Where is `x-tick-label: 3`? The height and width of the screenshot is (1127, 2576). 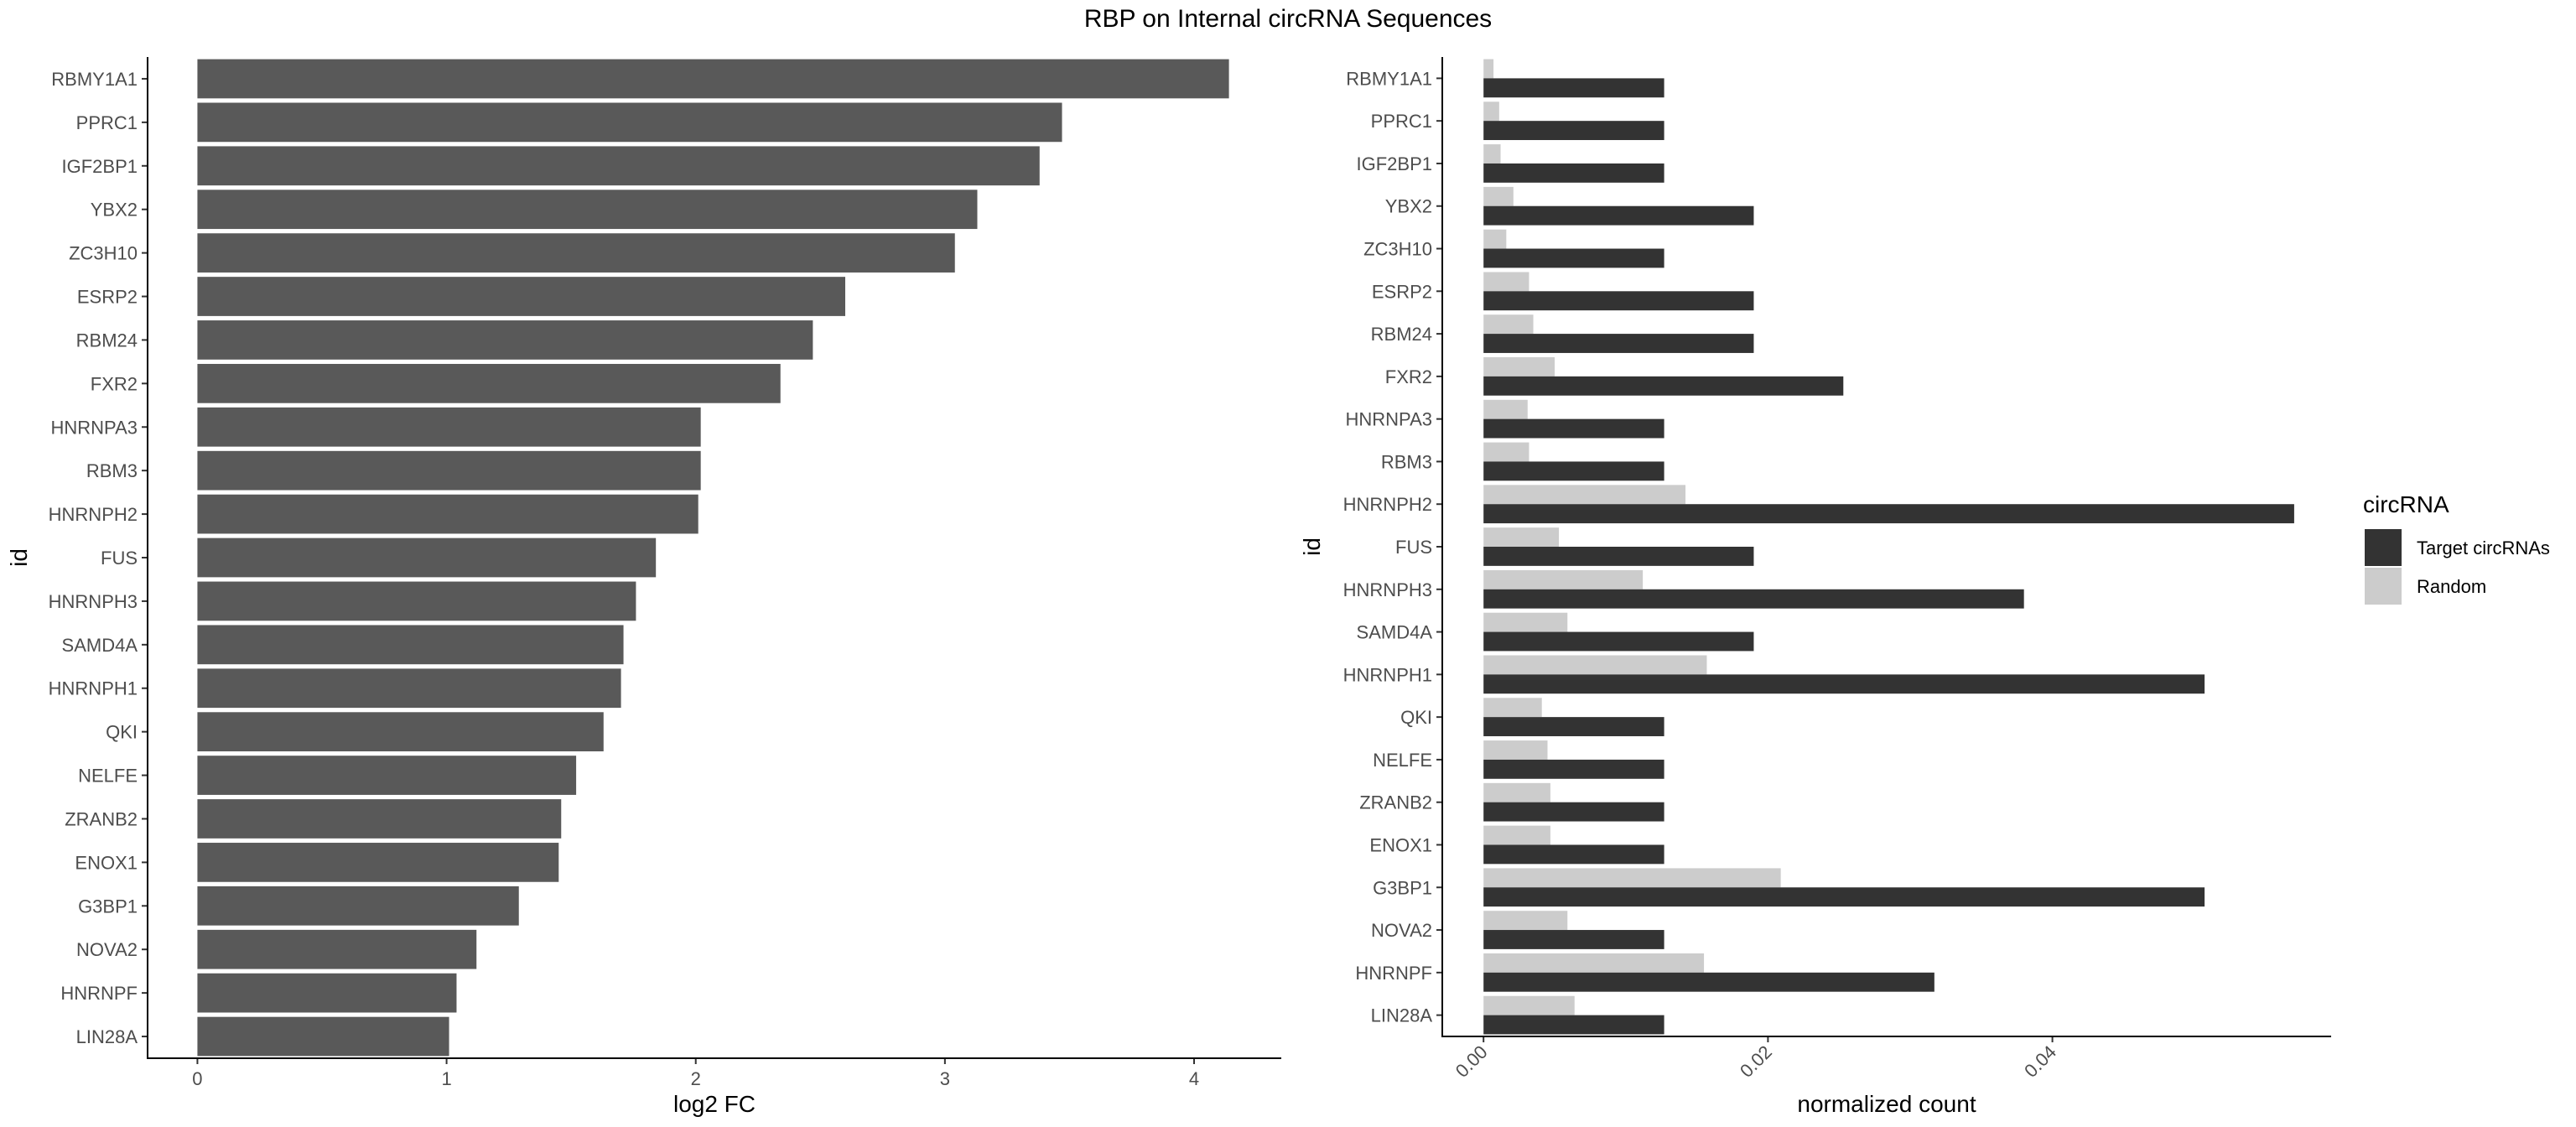 x-tick-label: 3 is located at coordinates (945, 1078).